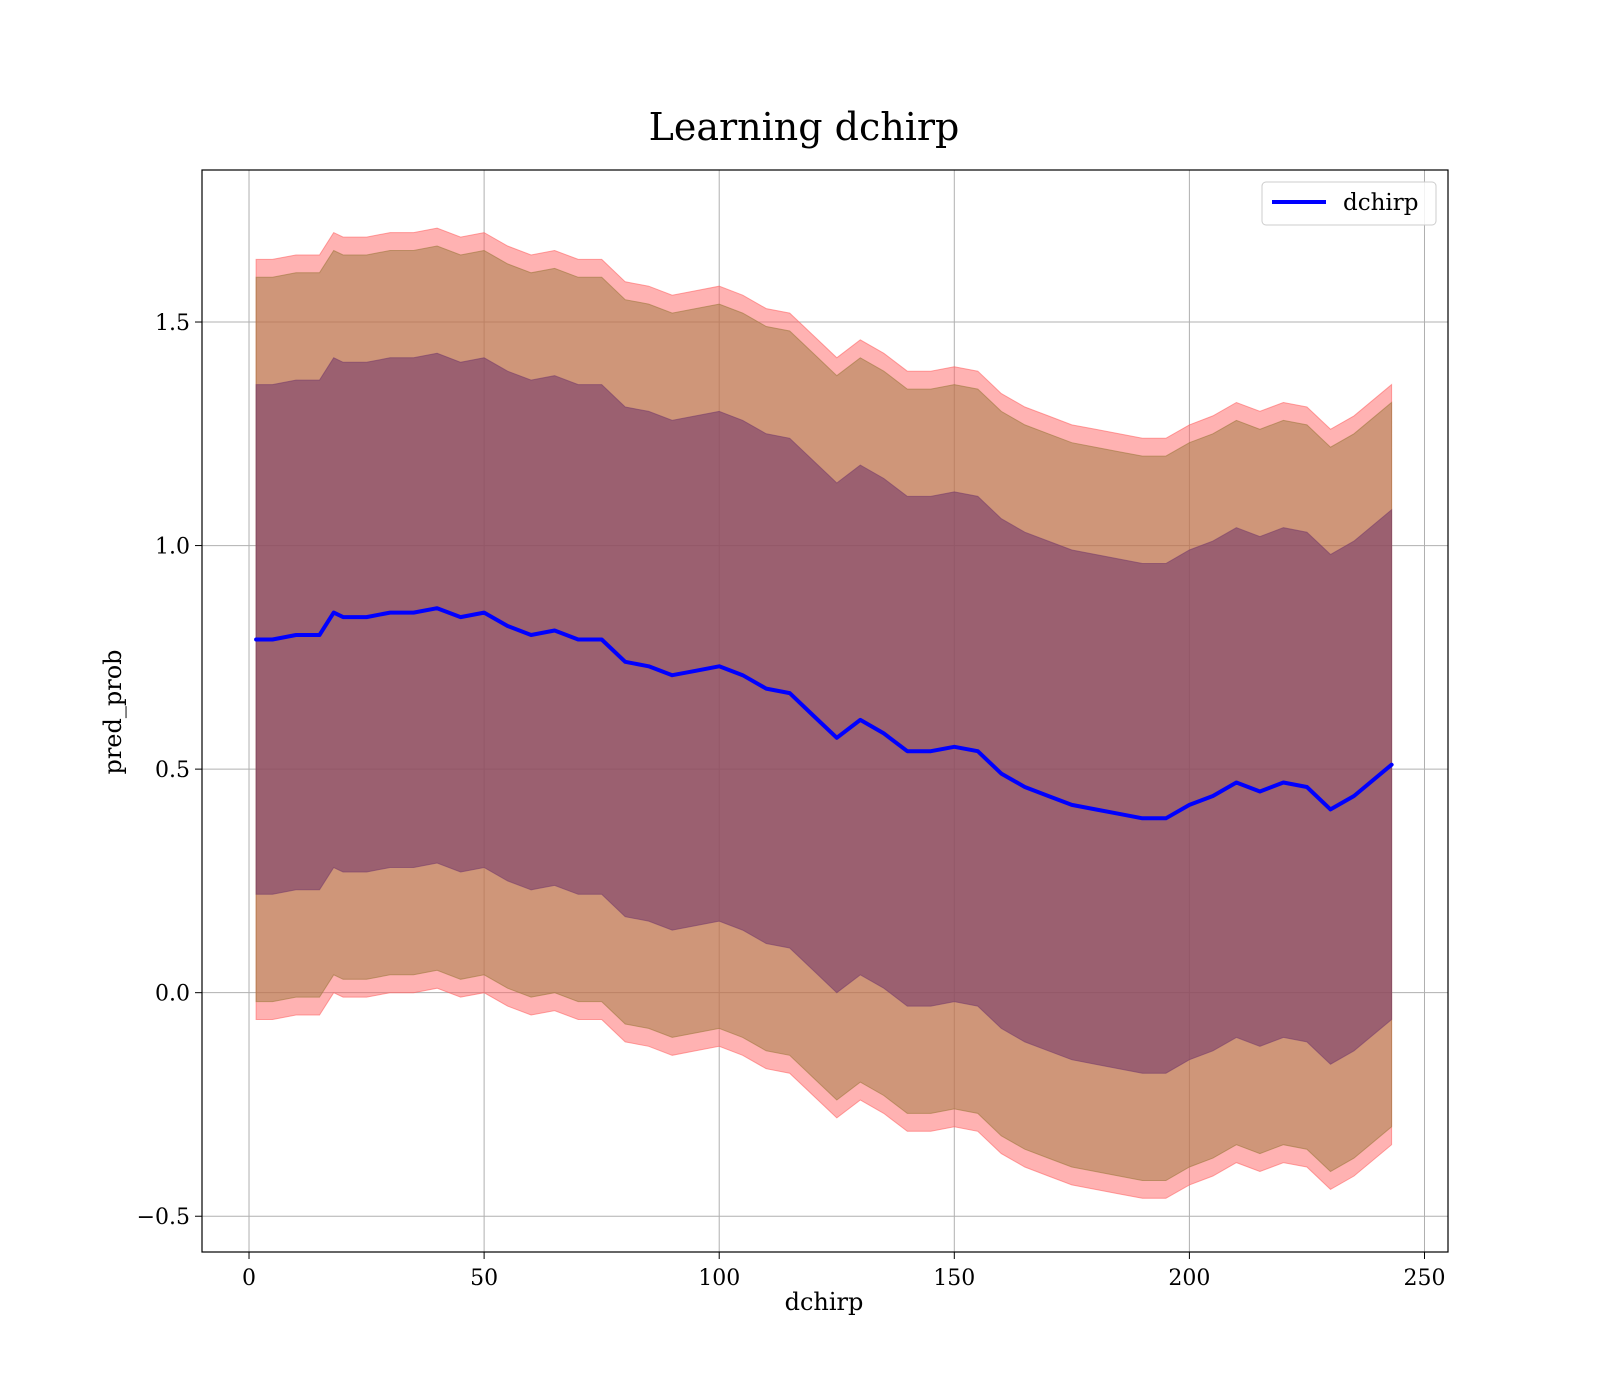 Image resolution: width=1600 pixels, height=1400 pixels. I want to click on legend-box, so click(1349, 203).